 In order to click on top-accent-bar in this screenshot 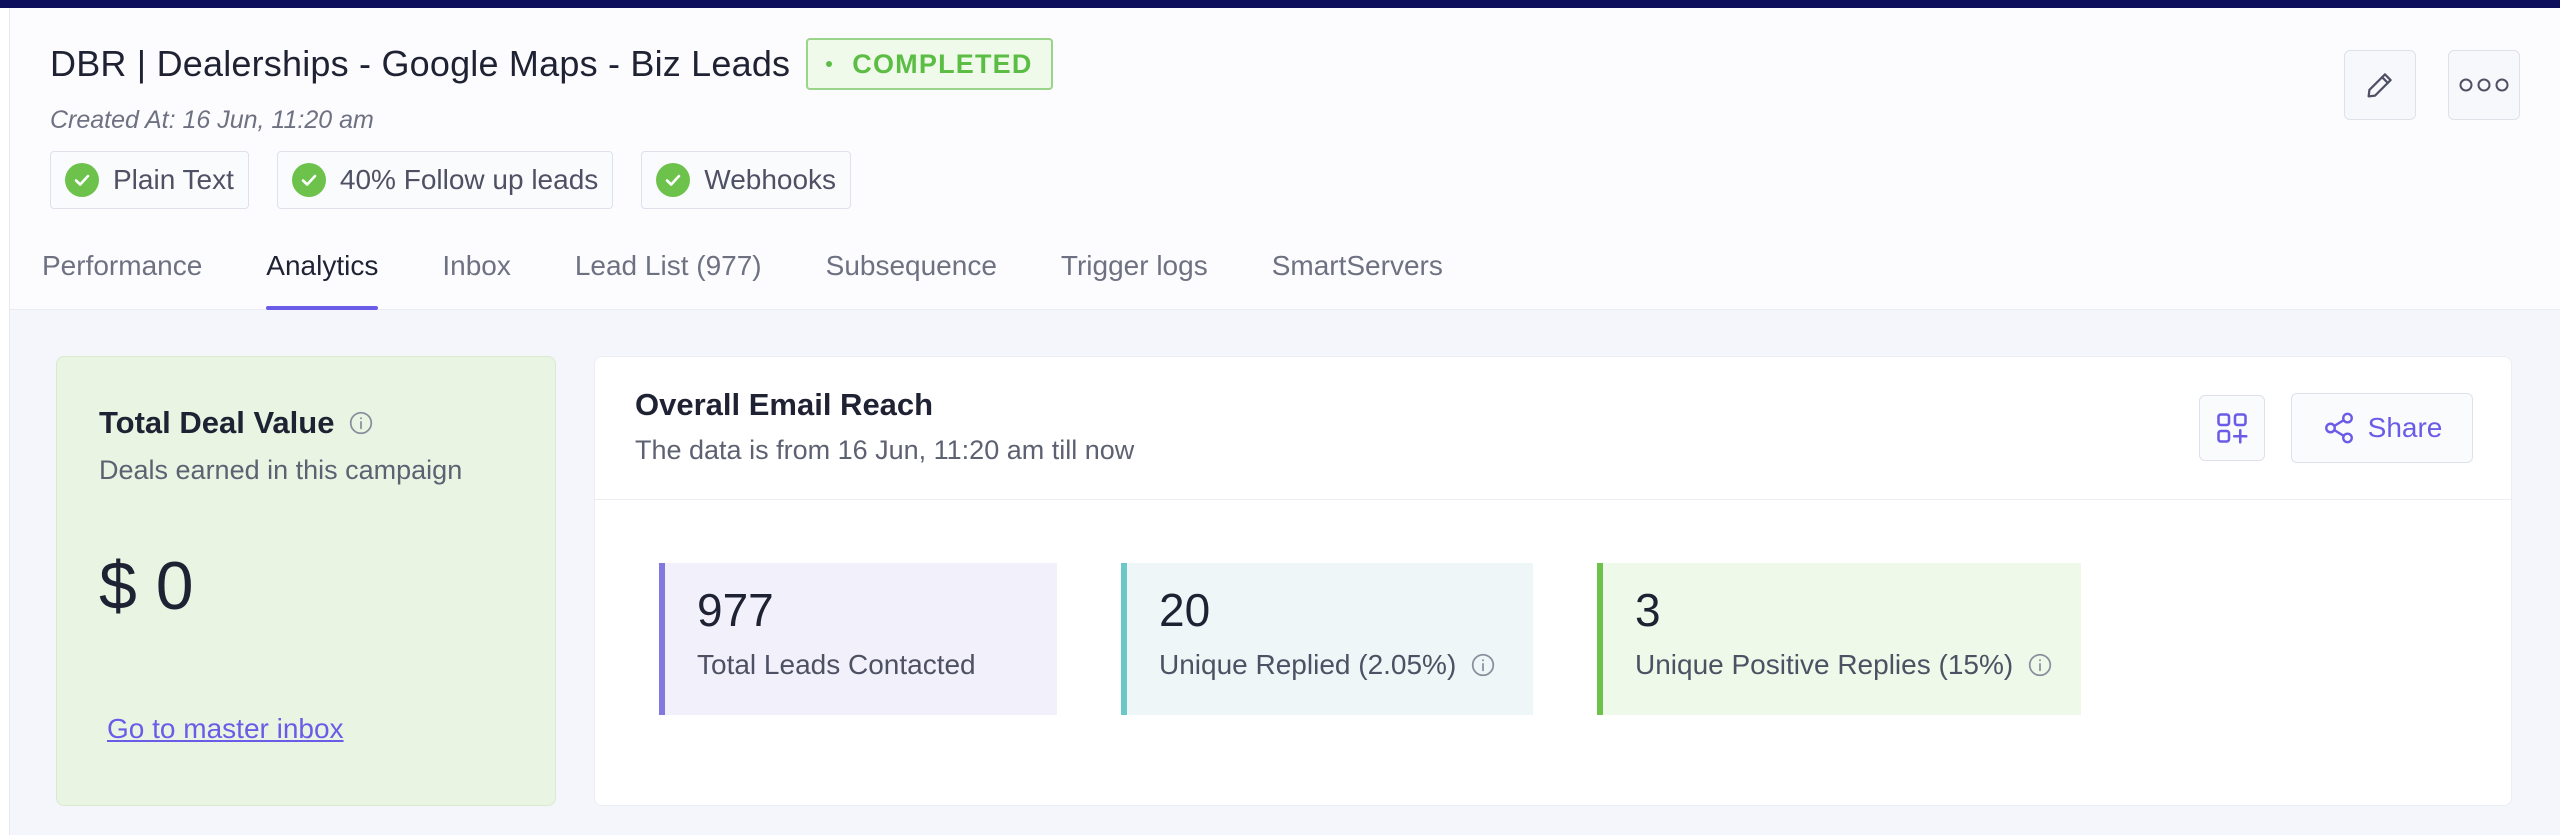, I will do `click(1280, 4)`.